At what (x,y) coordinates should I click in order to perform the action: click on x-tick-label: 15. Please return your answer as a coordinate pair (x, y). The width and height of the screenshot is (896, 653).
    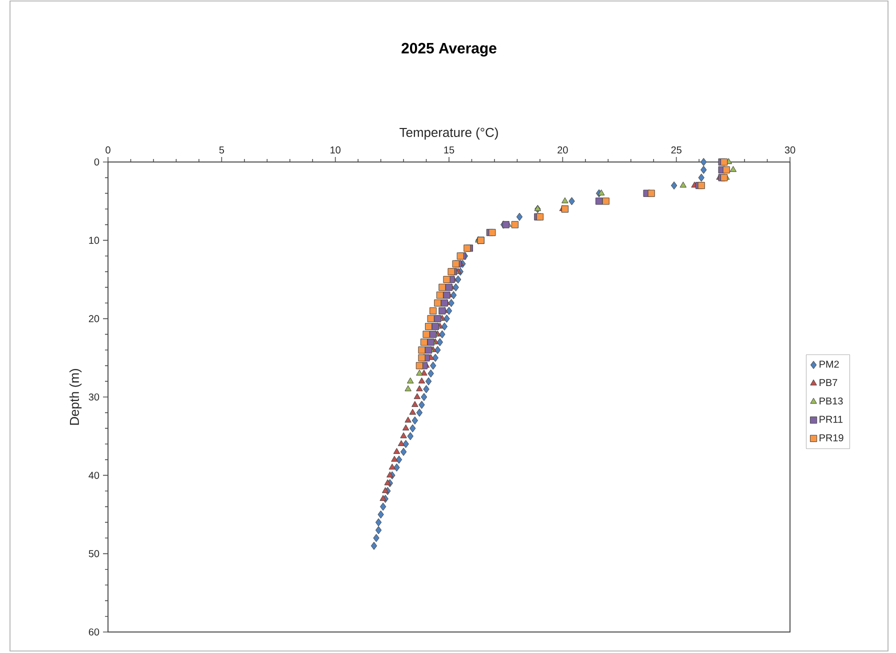
    Looking at the image, I should click on (449, 150).